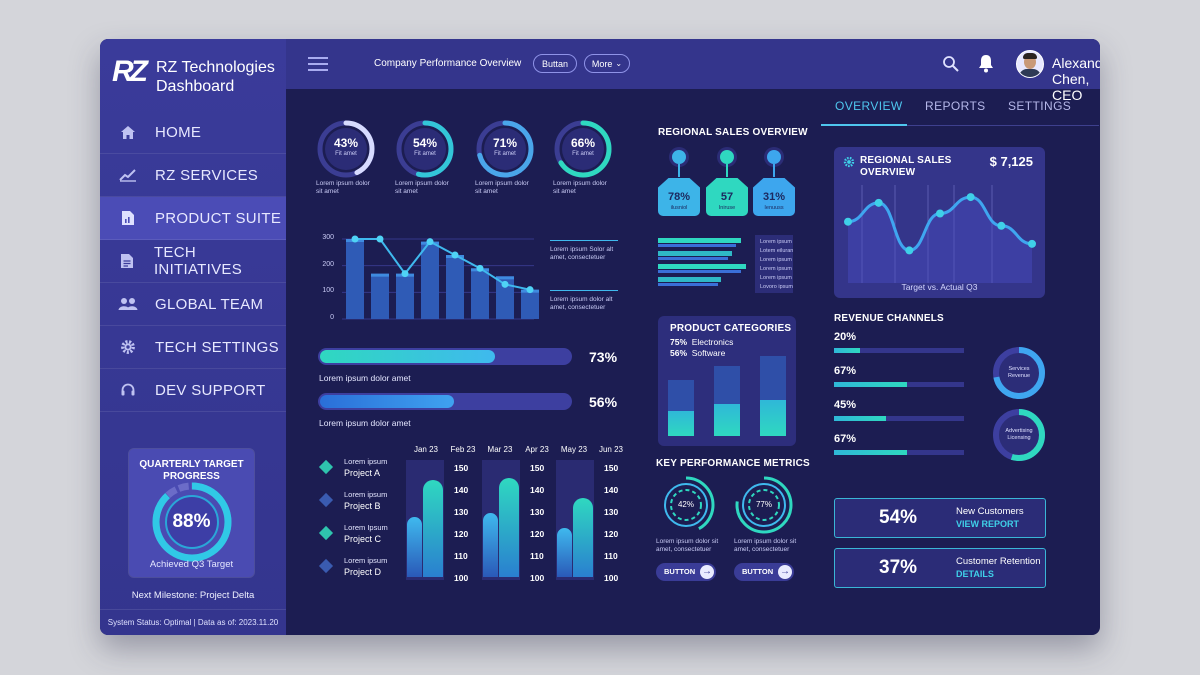 The width and height of the screenshot is (1200, 675). What do you see at coordinates (584, 251) in the screenshot?
I see `chart-note-1: Lorem ipsum Solor alt amet, consectetuer` at bounding box center [584, 251].